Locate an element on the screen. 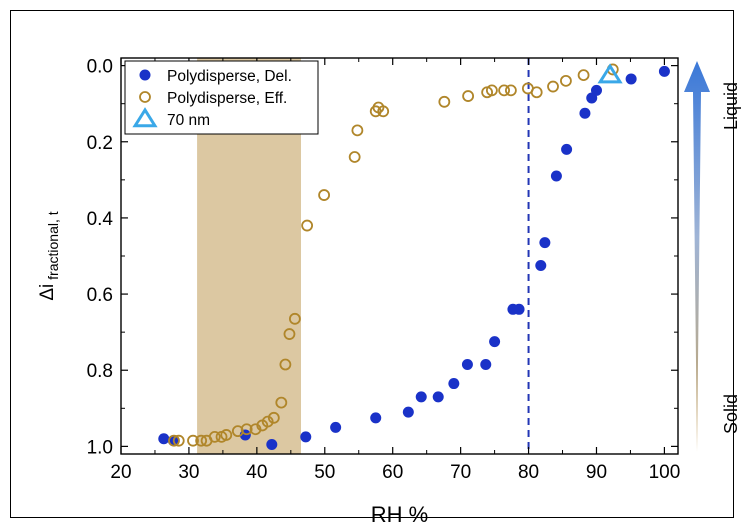 This screenshot has width=744, height=528. x-tick-label: 100 is located at coordinates (665, 472).